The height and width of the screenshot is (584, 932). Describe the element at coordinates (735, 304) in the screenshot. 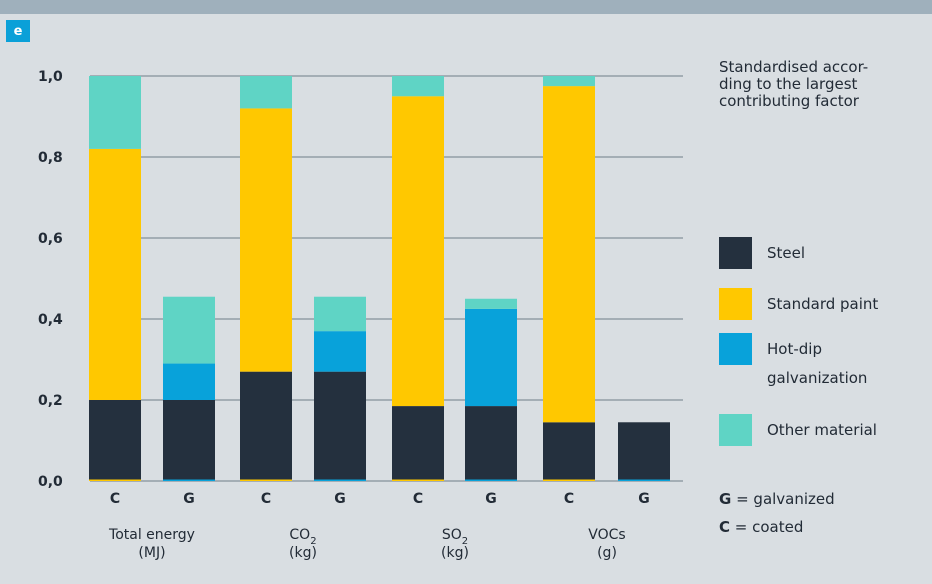

I see `legend-swatch-standard_paint` at that location.